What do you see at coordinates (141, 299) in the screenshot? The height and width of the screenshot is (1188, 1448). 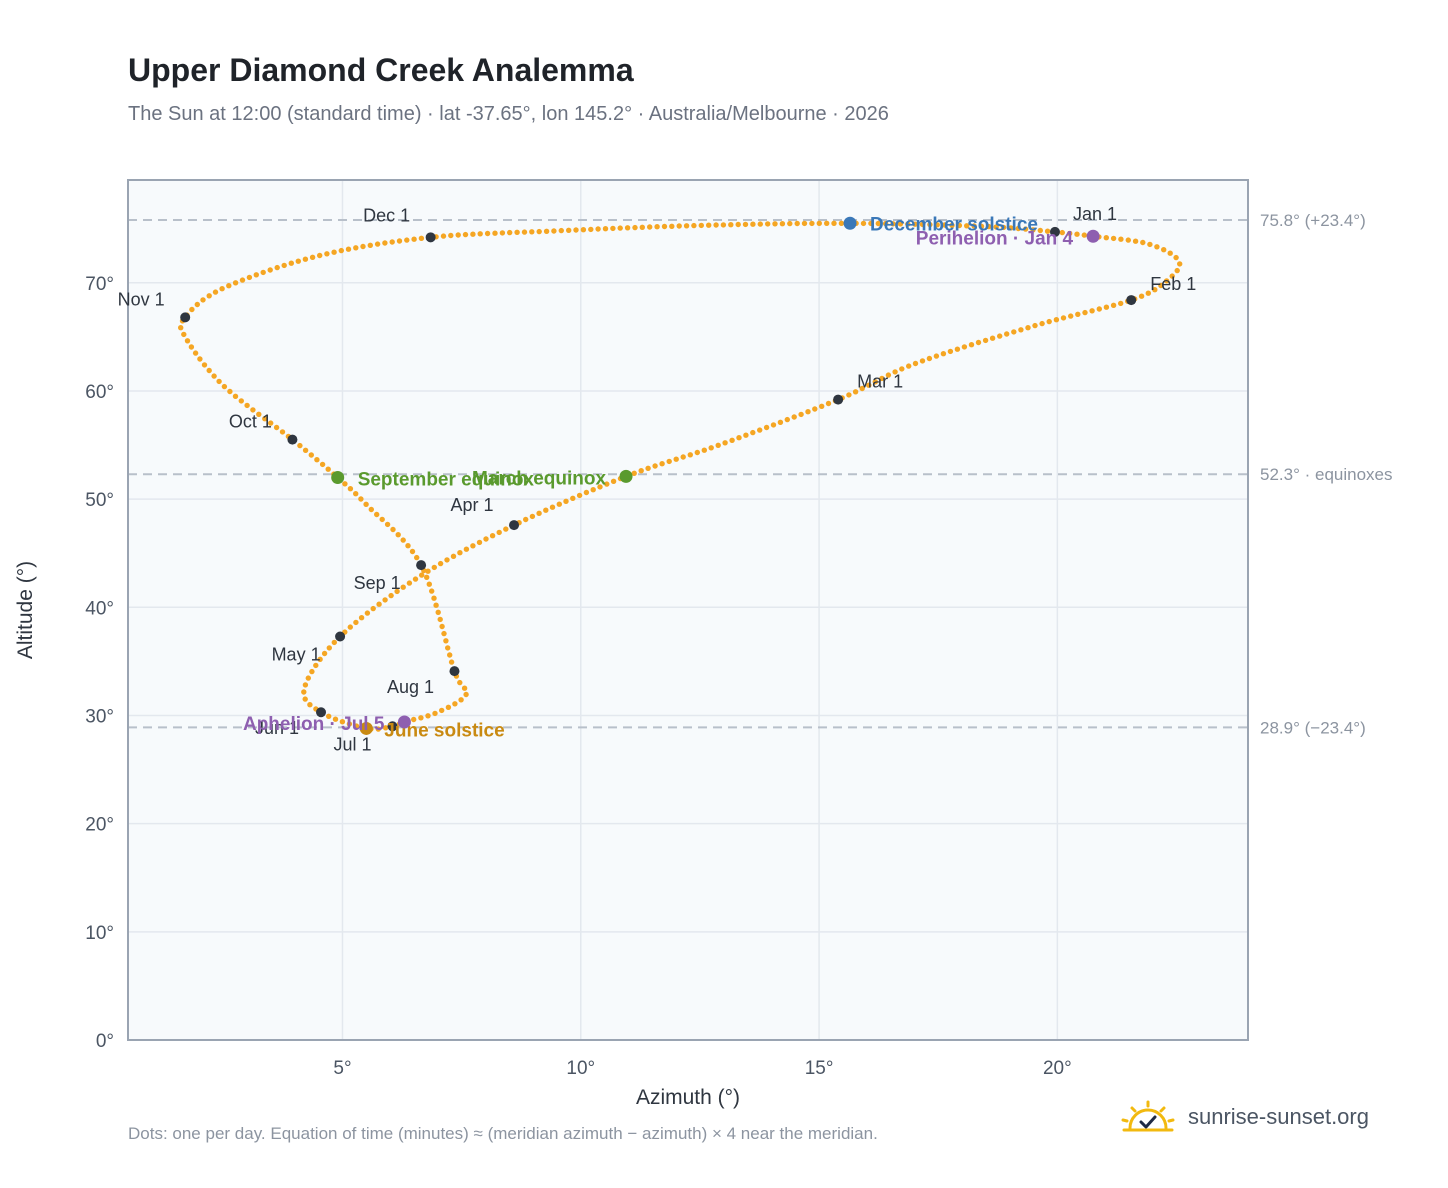 I see `month-label: Nov 1` at bounding box center [141, 299].